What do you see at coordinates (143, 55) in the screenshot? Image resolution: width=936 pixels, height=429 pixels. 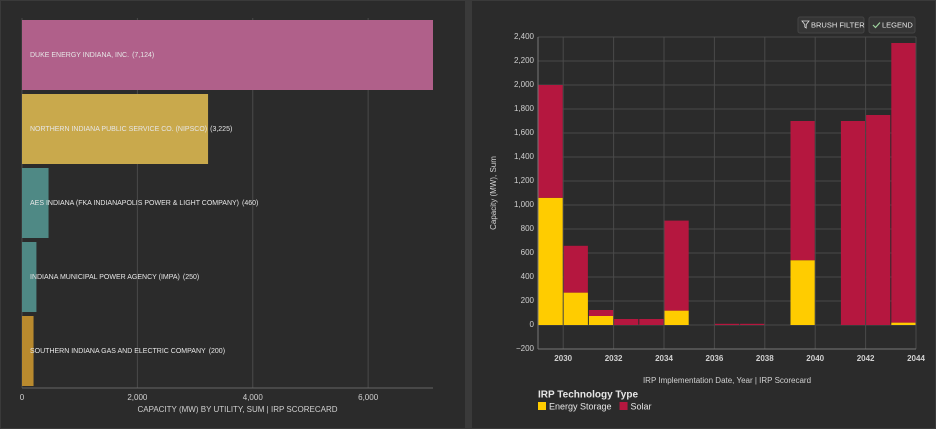 I see `value-label: (7,124)` at bounding box center [143, 55].